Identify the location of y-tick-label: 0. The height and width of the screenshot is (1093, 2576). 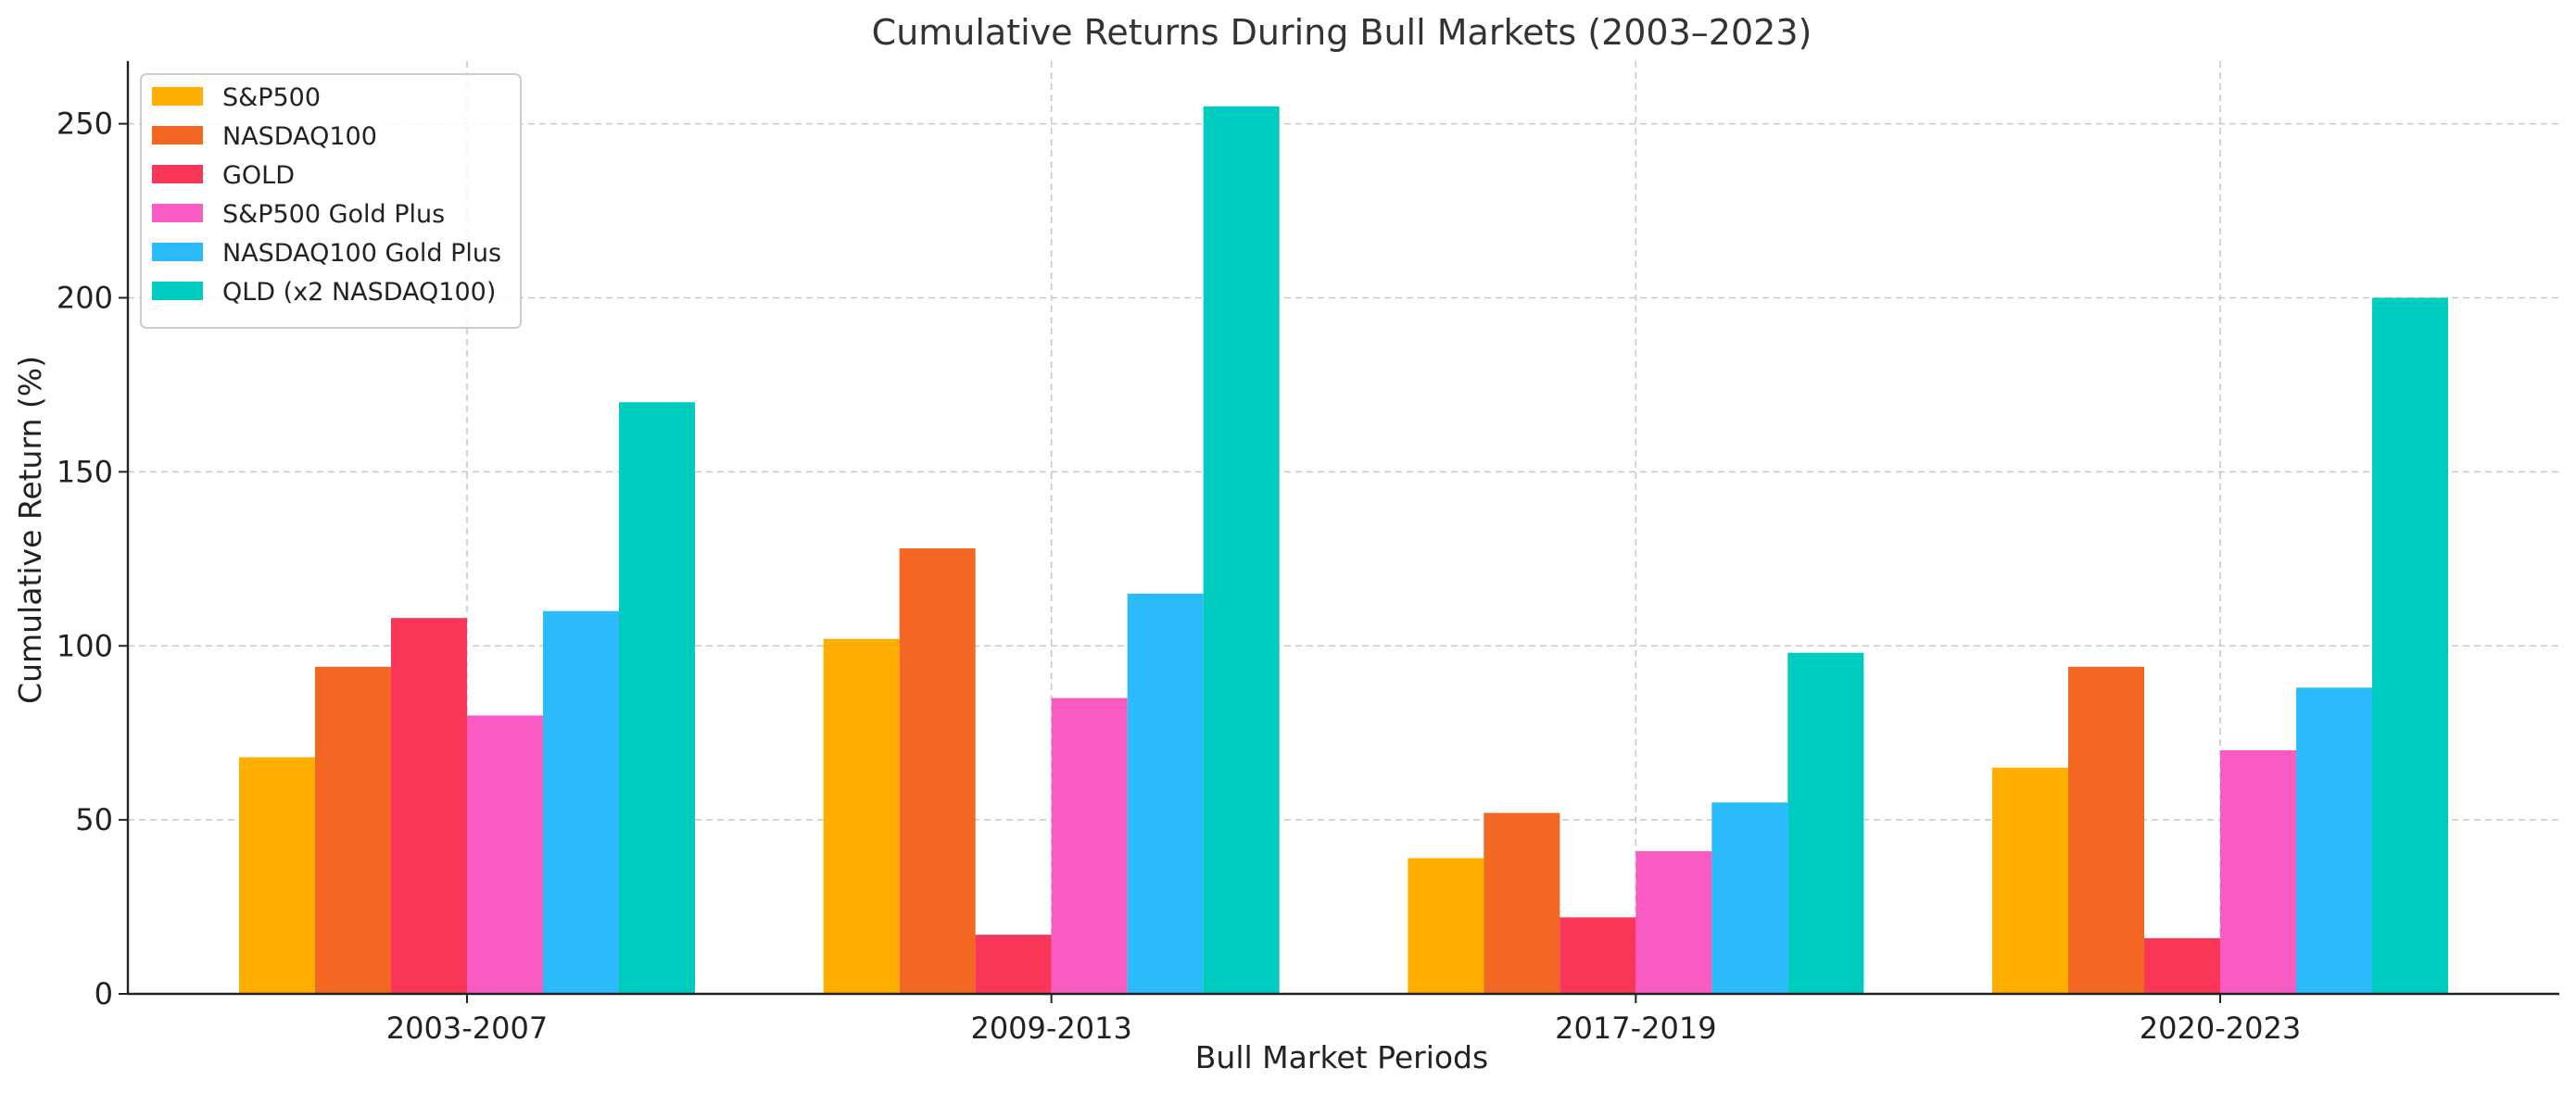
(104, 993).